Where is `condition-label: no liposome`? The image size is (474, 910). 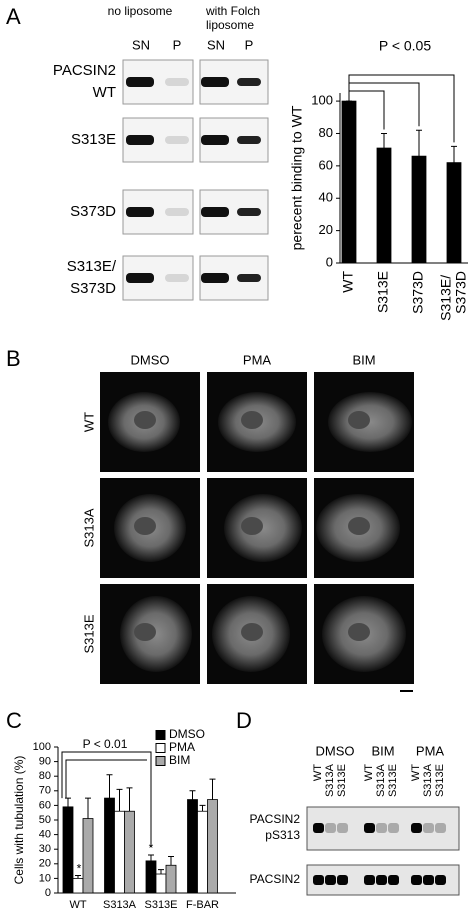 condition-label: no liposome is located at coordinates (140, 11).